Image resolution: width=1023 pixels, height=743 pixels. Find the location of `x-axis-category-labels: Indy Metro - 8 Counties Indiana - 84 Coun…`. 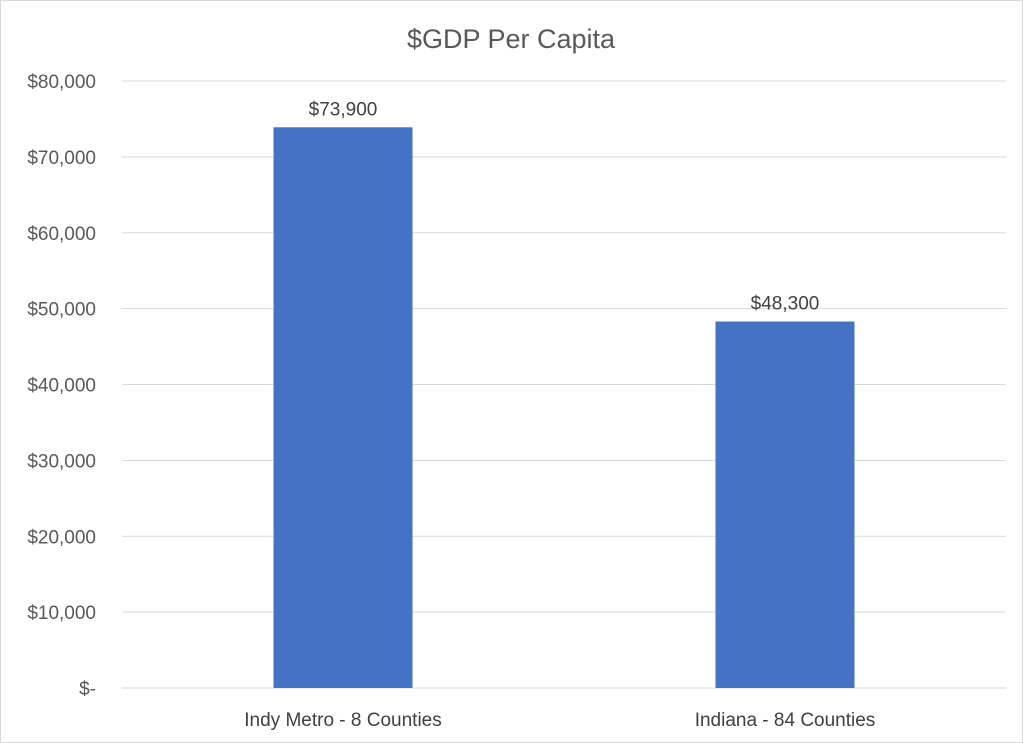

x-axis-category-labels: Indy Metro - 8 Counties Indiana - 84 Coun… is located at coordinates (559, 720).